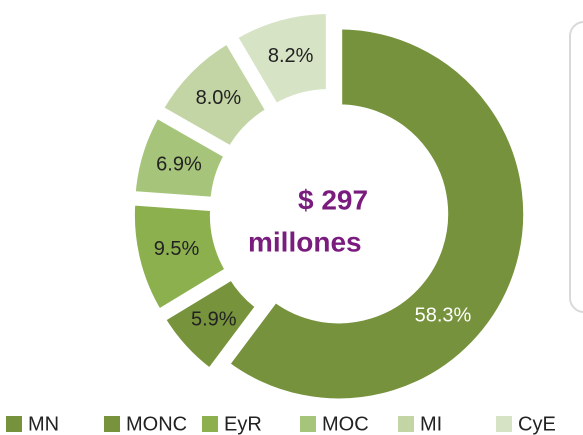 This screenshot has height=435, width=583. Describe the element at coordinates (281, 424) in the screenshot. I see `legend: MN MONC EyR MOC MI CyE` at that location.